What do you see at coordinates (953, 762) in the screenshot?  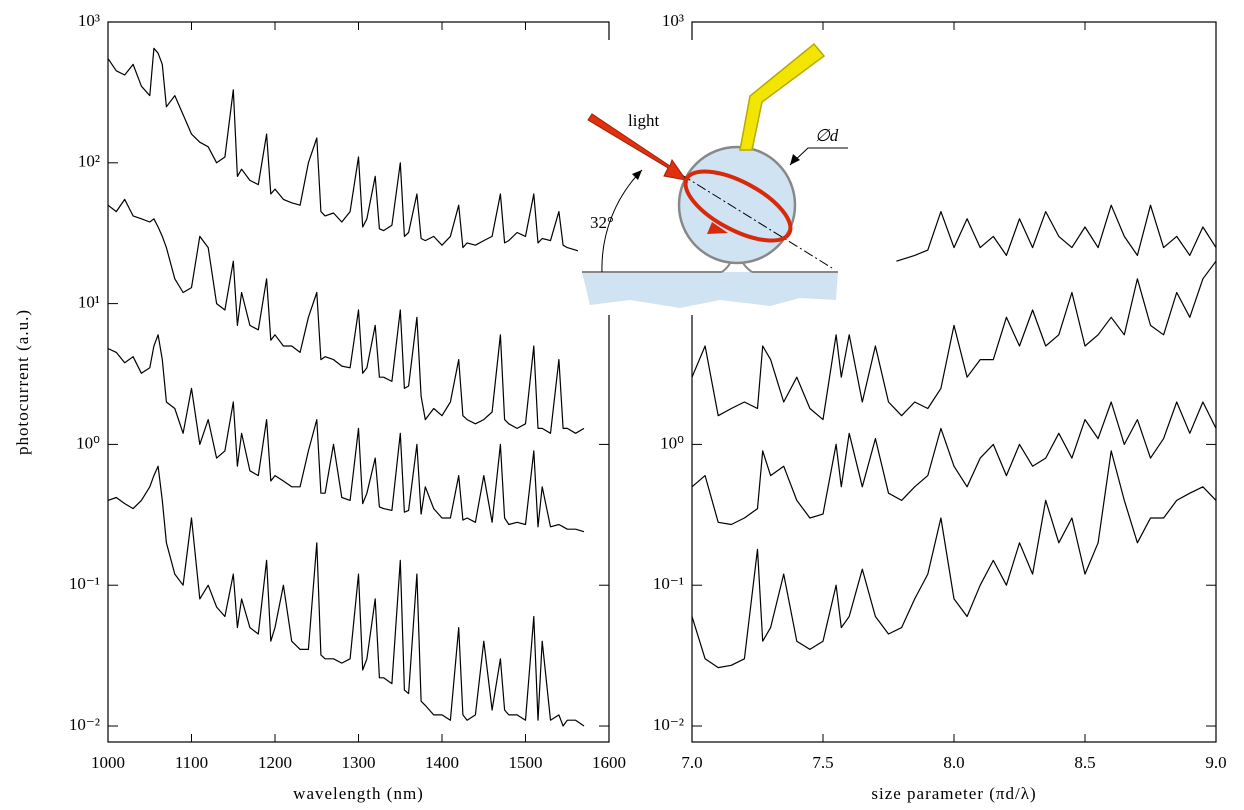 I see `x-tick-label: 8.0` at bounding box center [953, 762].